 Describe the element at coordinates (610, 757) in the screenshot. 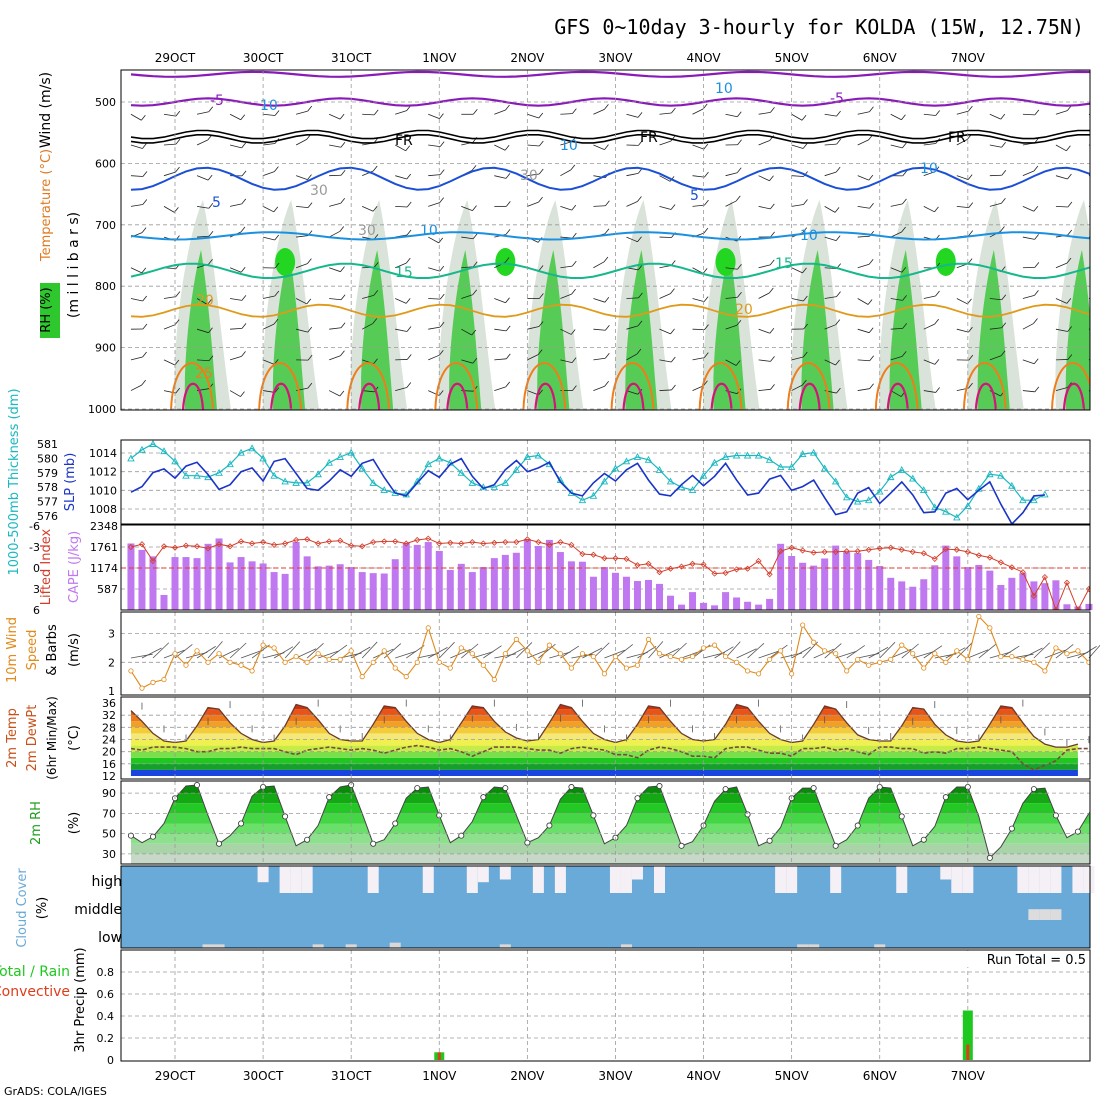

I see `dewpoint-line` at that location.